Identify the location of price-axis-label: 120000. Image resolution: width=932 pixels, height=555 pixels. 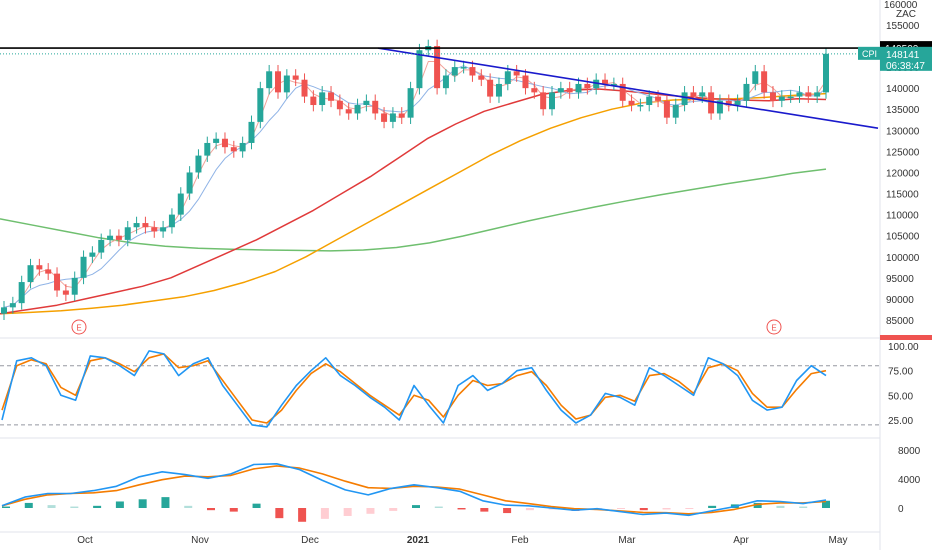
(903, 173).